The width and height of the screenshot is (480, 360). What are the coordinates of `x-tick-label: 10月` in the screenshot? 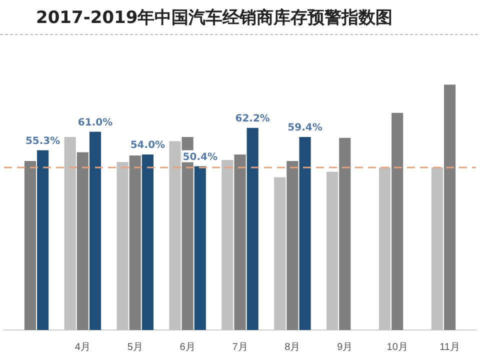 It's located at (397, 347).